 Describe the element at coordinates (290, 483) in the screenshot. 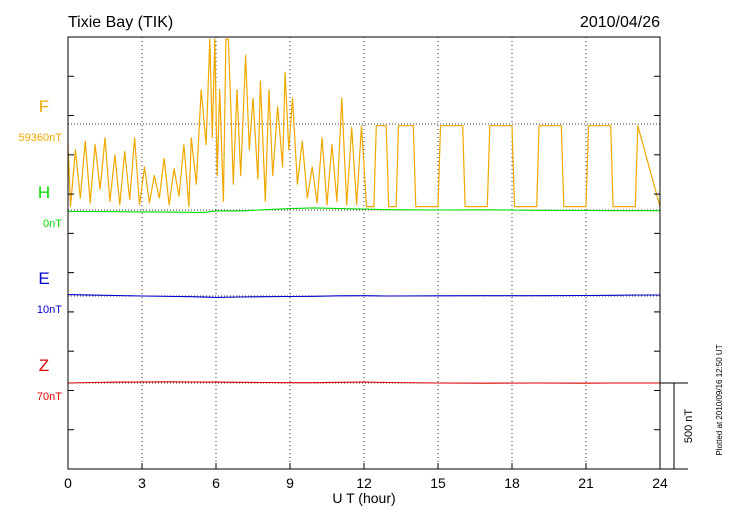

I see `x-tick-label-9: 9` at that location.